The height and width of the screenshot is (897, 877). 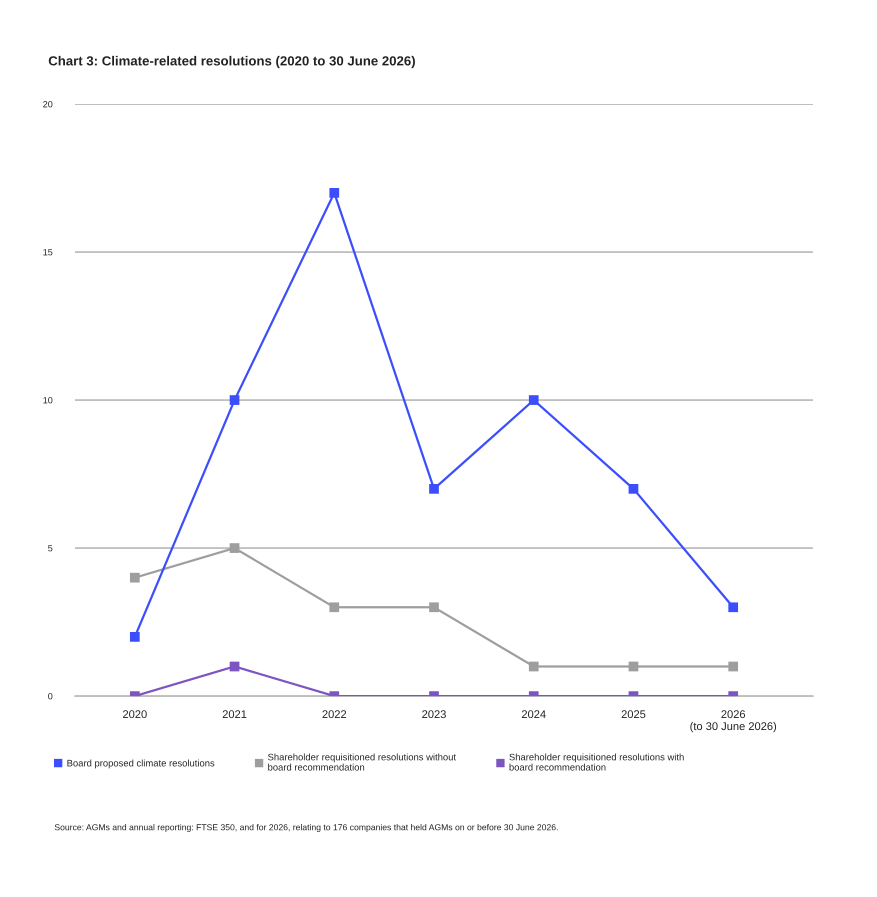 What do you see at coordinates (634, 714) in the screenshot?
I see `x-tick-label: 2025` at bounding box center [634, 714].